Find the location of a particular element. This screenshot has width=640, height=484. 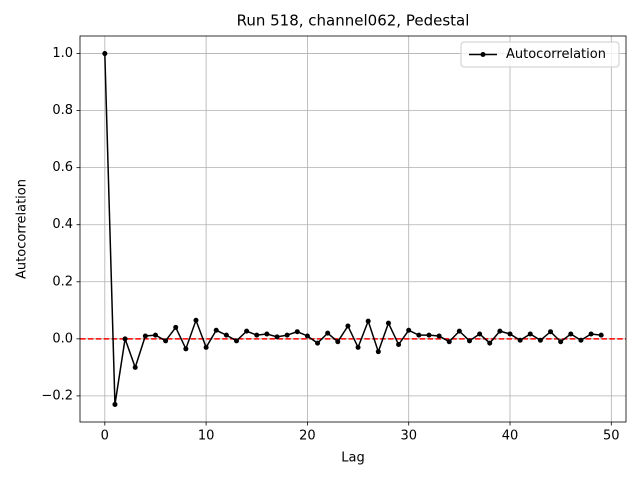

y-tick-label: 0.0 is located at coordinates (62, 338).